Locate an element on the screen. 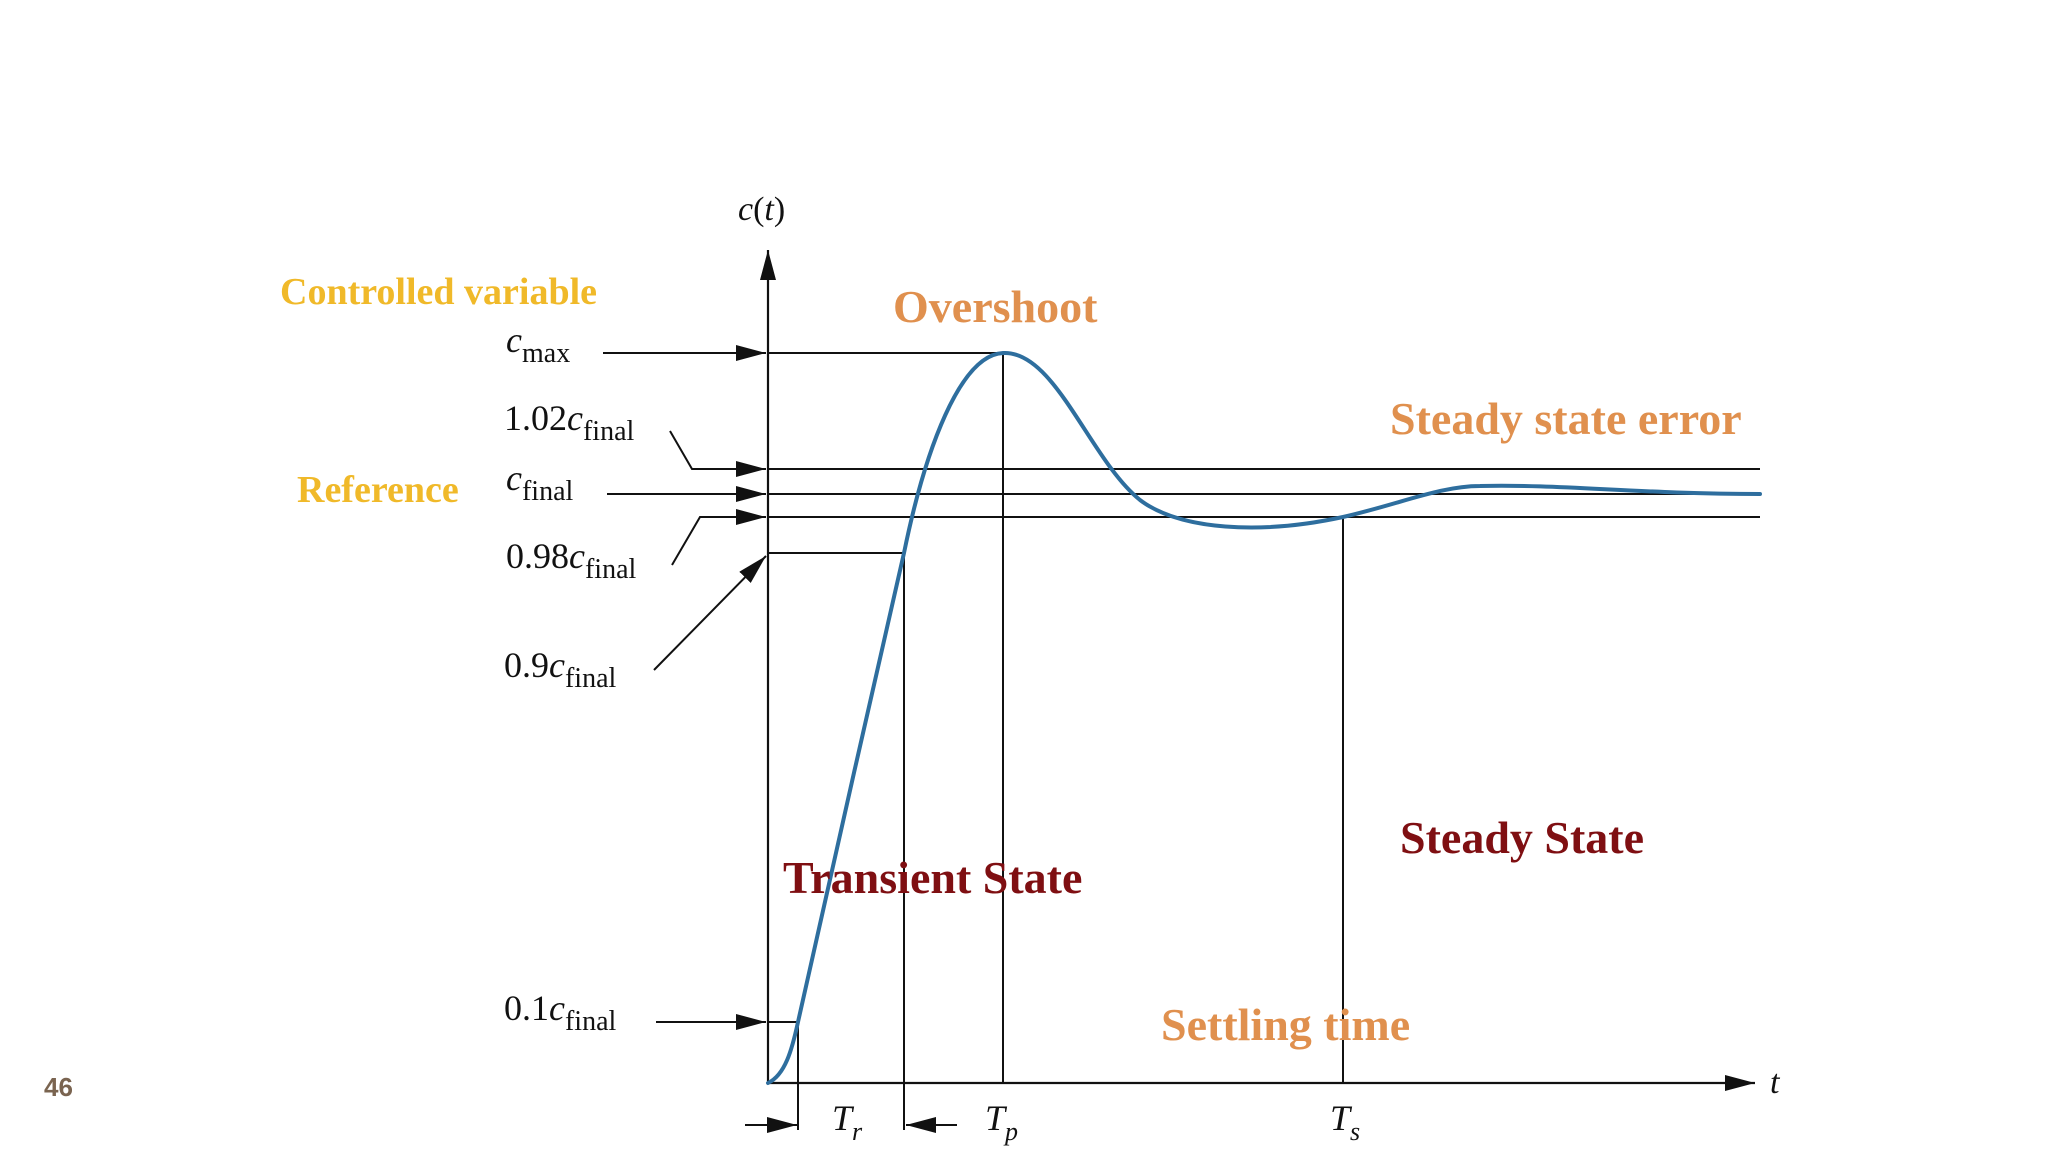 The height and width of the screenshot is (1152, 2048). reference-label: Reference is located at coordinates (378, 490).